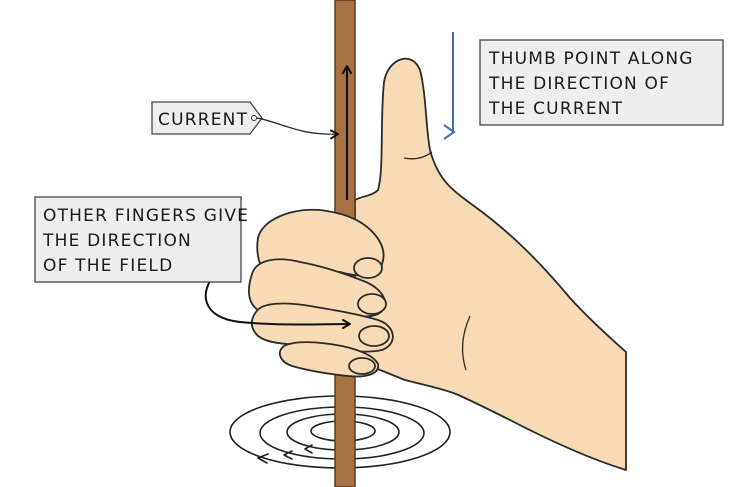 Image resolution: width=733 pixels, height=487 pixels. What do you see at coordinates (322, 327) in the screenshot?
I see `ring-finger` at bounding box center [322, 327].